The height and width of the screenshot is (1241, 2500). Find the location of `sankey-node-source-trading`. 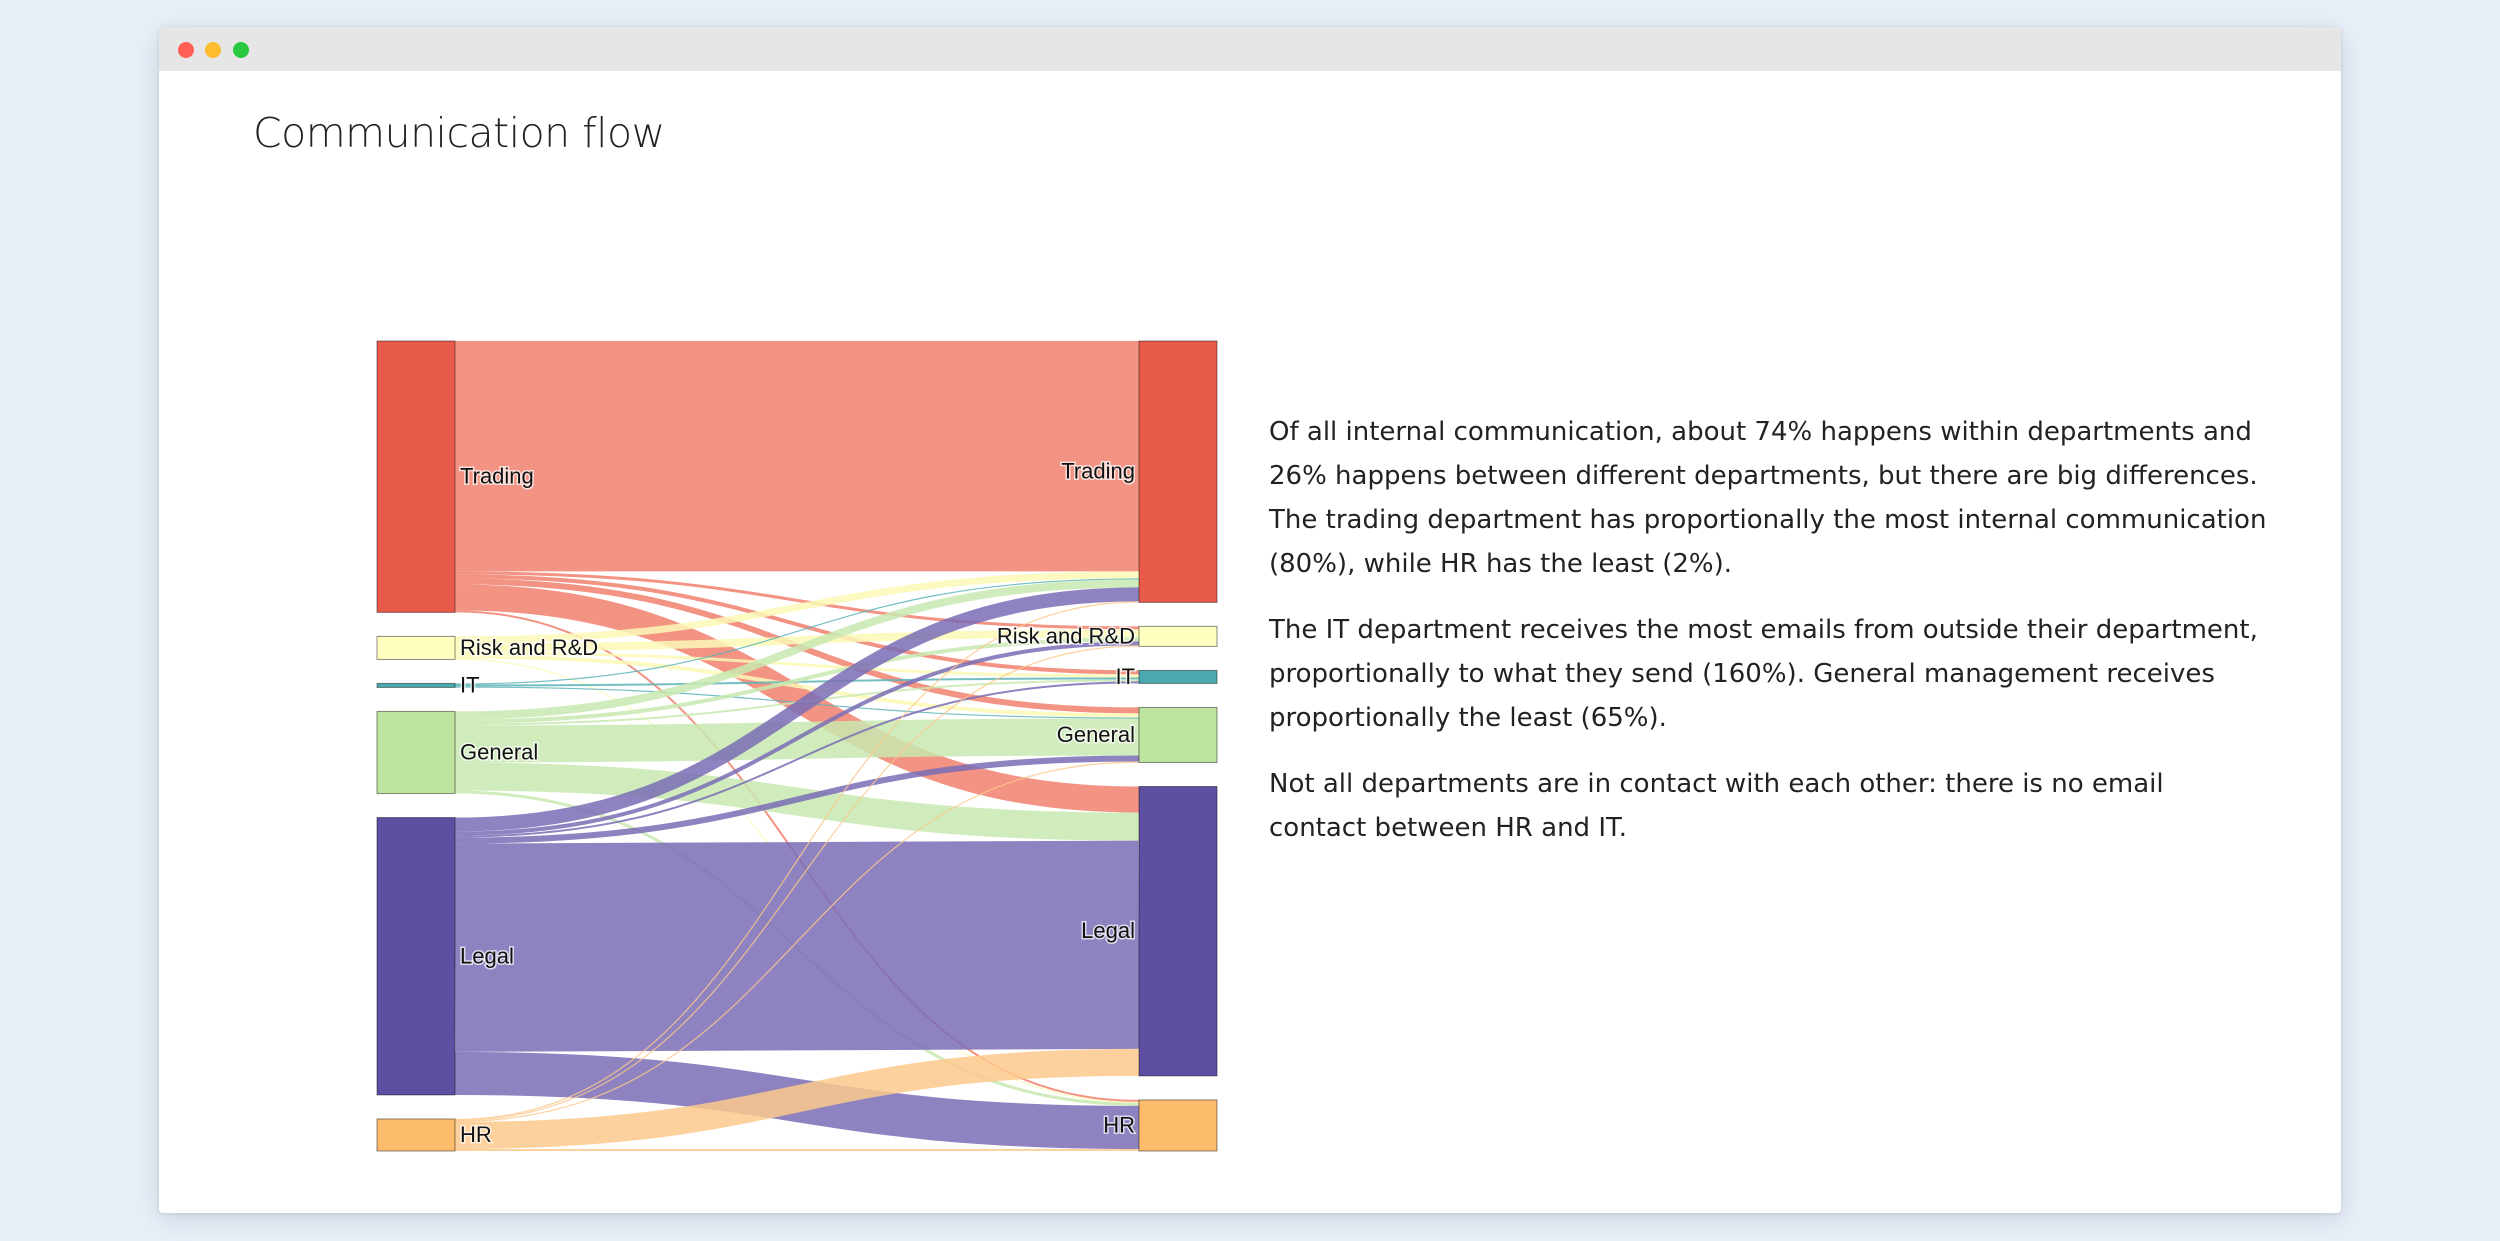

sankey-node-source-trading is located at coordinates (416, 476).